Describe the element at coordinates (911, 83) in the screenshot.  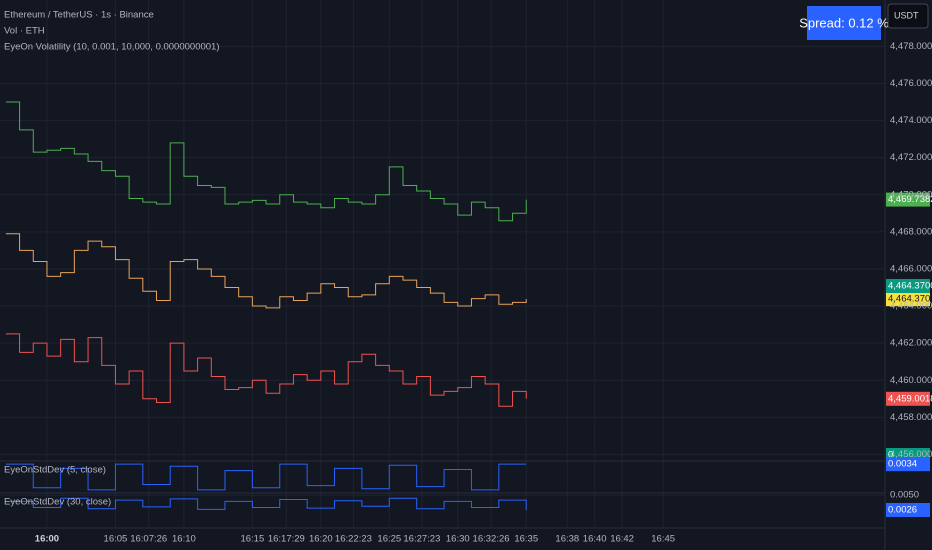
I see `y-tick-label: 4,476.0000` at that location.